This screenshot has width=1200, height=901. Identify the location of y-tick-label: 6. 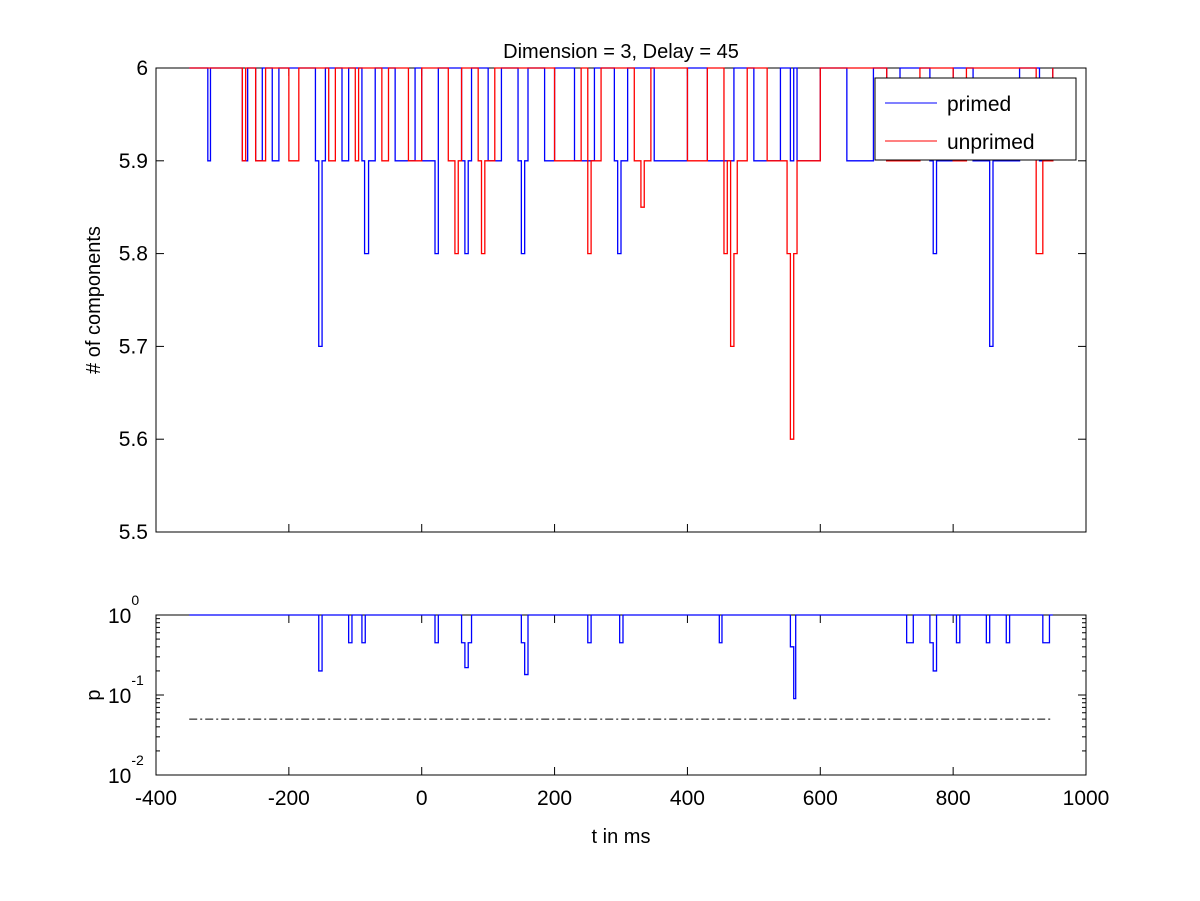
(142, 68).